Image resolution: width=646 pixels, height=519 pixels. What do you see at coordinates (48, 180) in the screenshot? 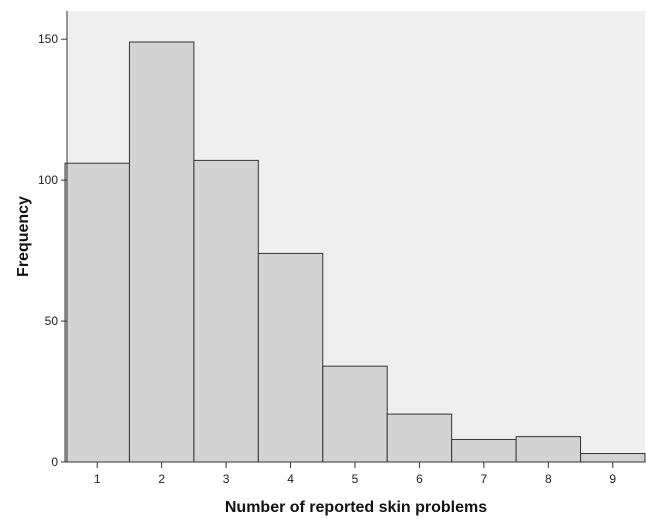
I see `y-tick-label: 100` at bounding box center [48, 180].